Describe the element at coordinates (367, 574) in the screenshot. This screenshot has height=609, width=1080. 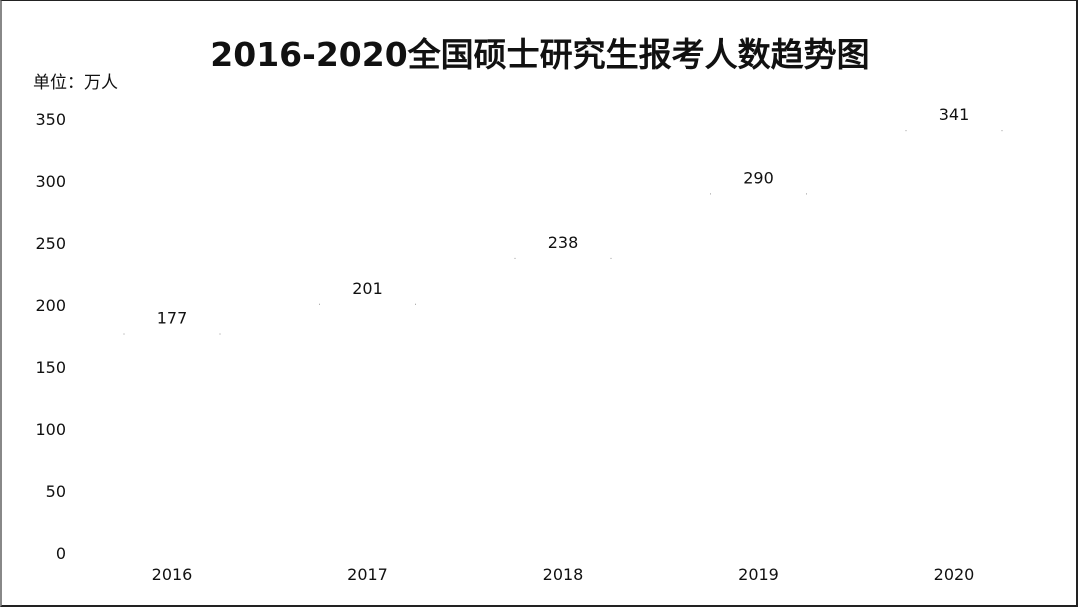
I see `x-tick-label: 2017` at that location.